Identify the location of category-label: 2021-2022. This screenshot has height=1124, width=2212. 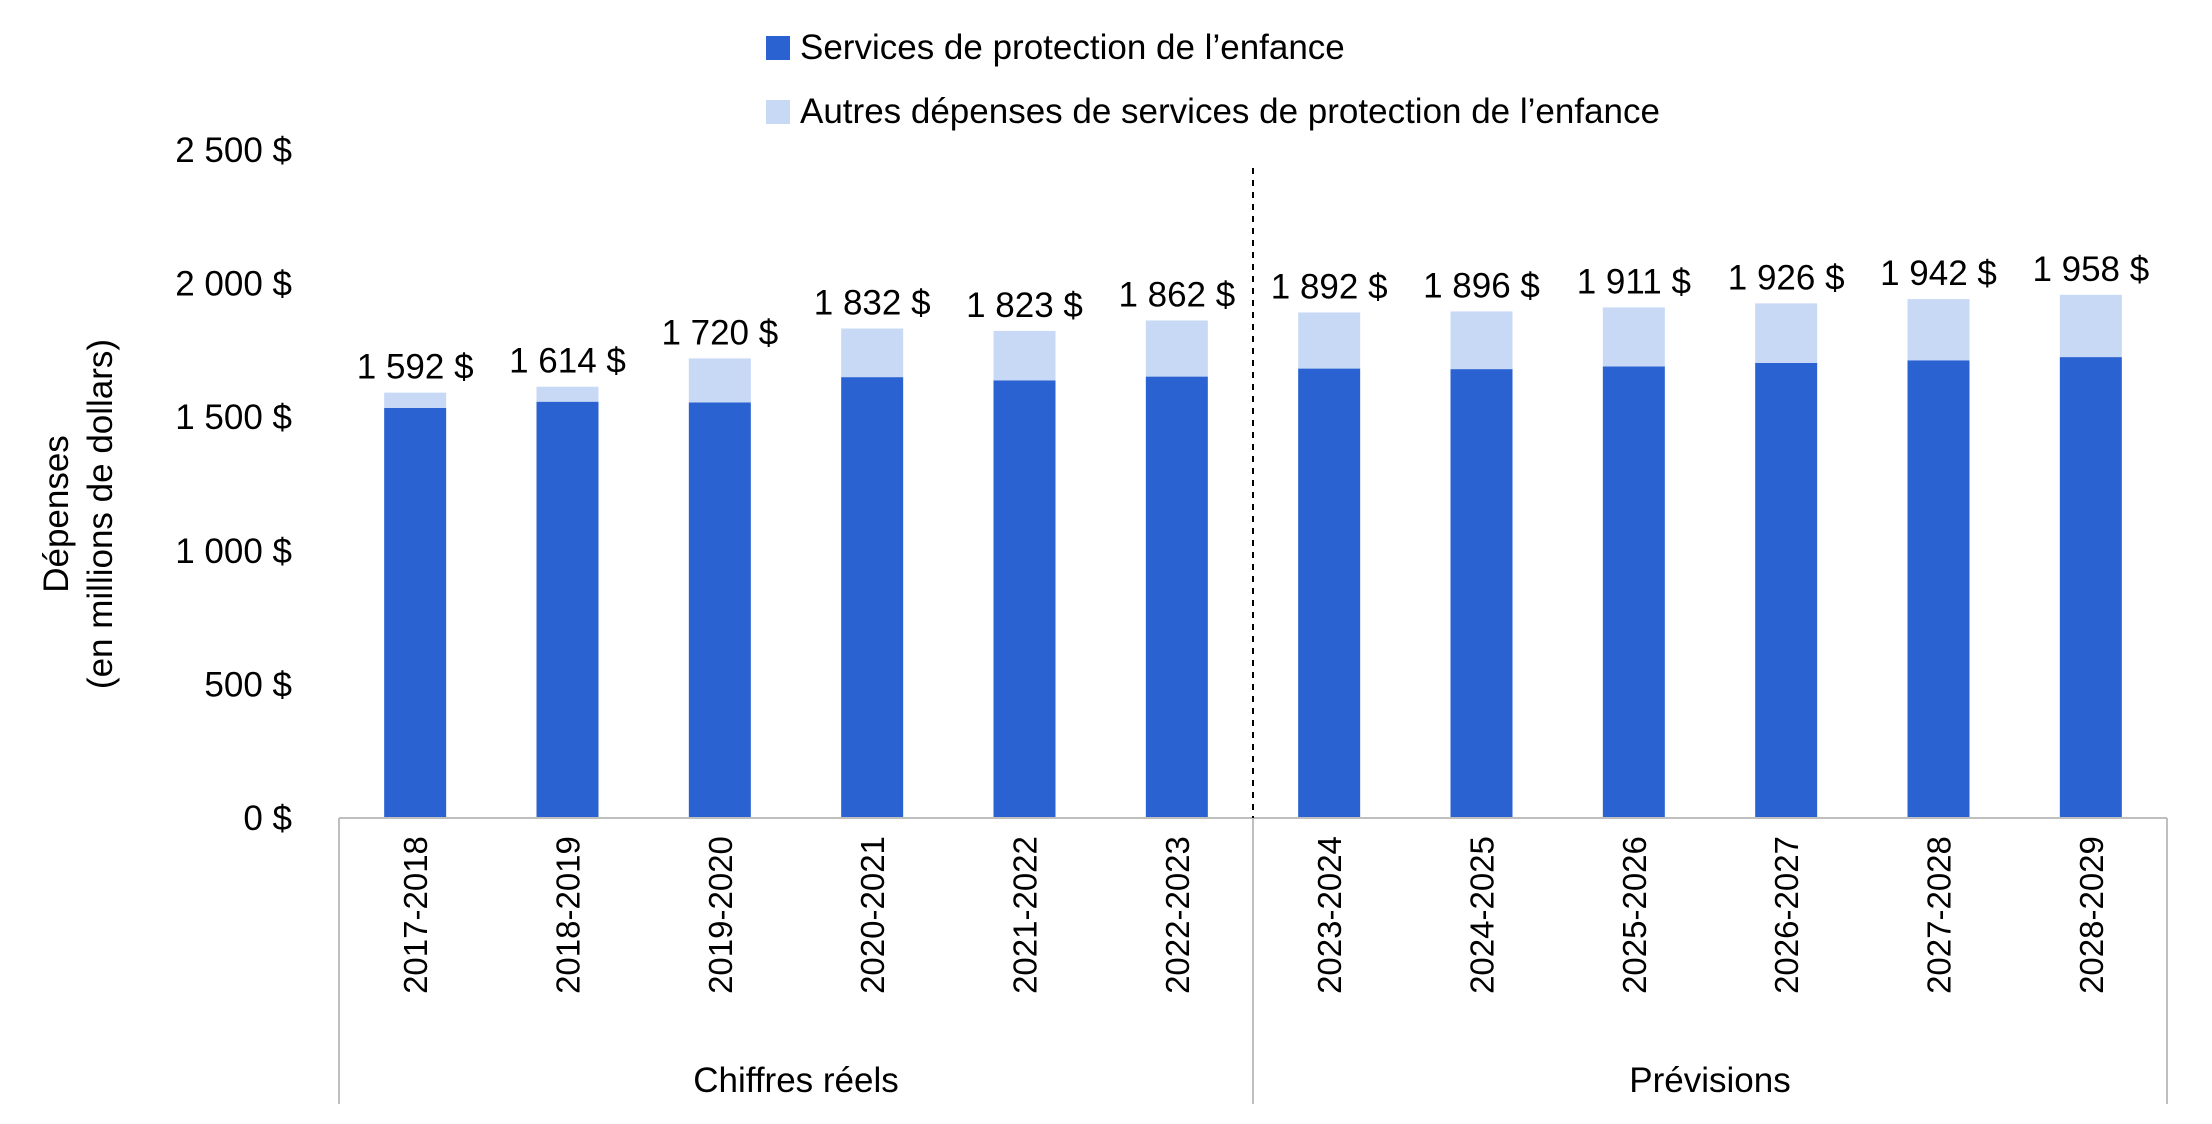
(1025, 915).